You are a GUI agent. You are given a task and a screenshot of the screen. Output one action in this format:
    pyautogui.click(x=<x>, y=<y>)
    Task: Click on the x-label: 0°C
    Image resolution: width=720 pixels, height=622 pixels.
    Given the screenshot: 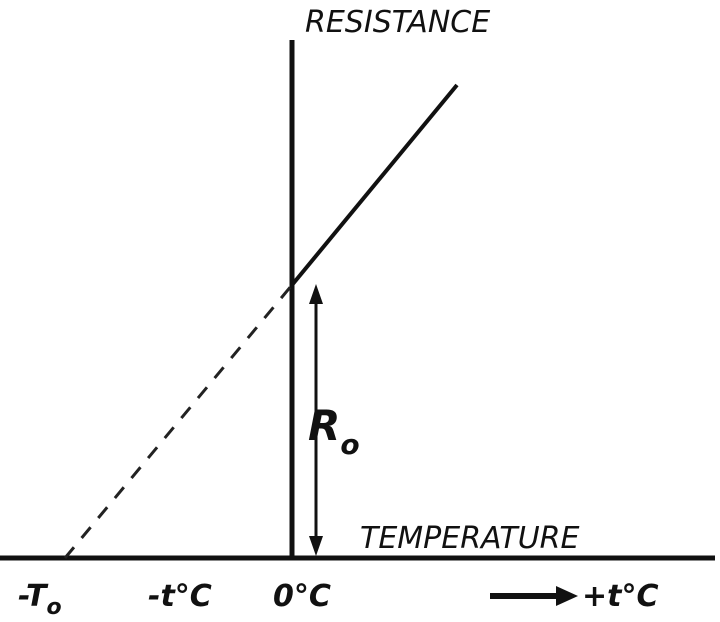 What is the action you would take?
    pyautogui.click(x=302, y=596)
    